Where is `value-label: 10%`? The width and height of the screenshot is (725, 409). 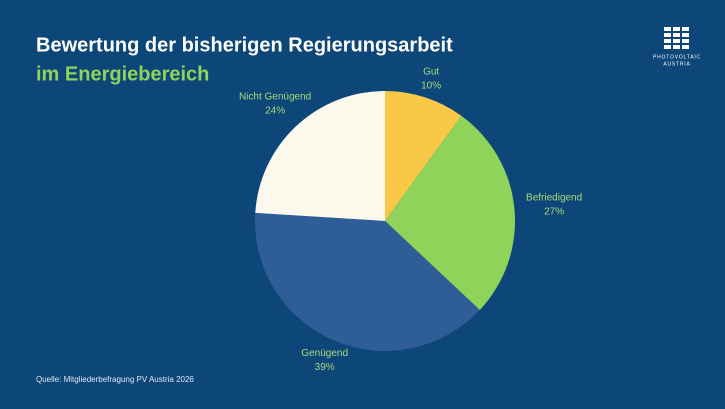 value-label: 10% is located at coordinates (431, 86).